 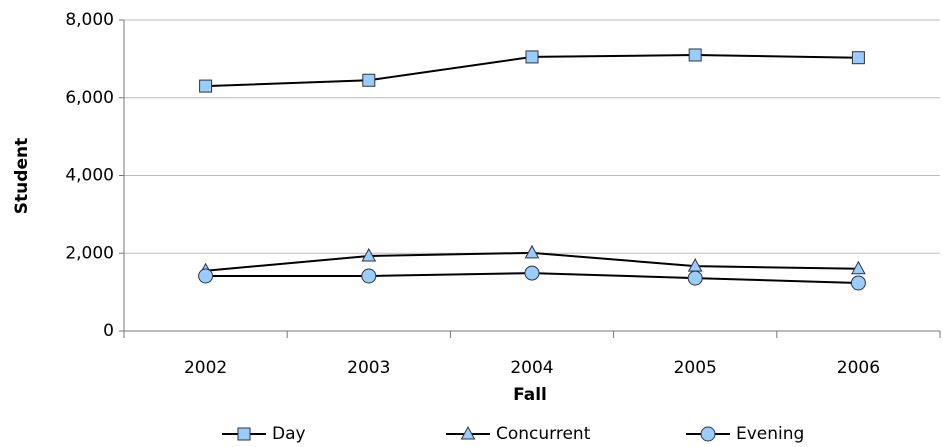 I want to click on y-tick-label: 4,000, so click(x=89, y=176).